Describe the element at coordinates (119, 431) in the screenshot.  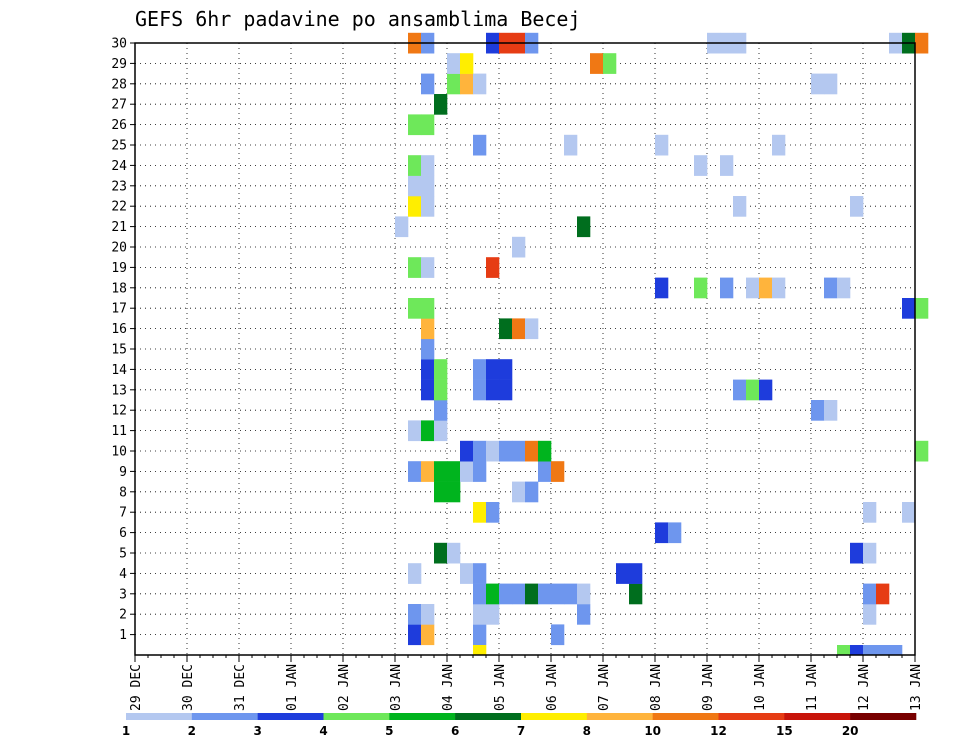
I see `y-tick-label: 11` at that location.